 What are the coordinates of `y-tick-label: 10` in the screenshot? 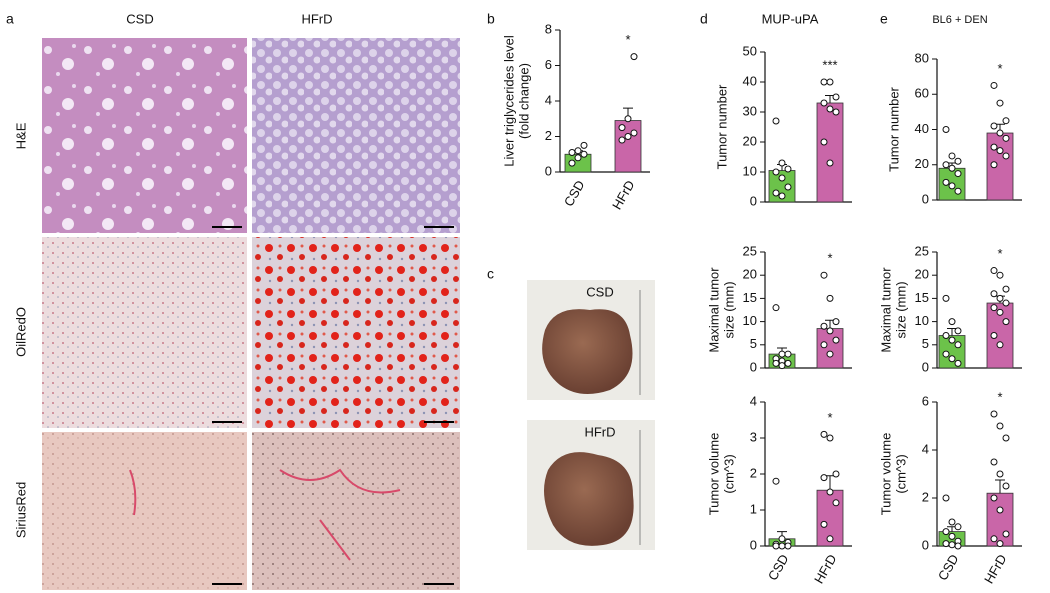 It's located at (750, 320).